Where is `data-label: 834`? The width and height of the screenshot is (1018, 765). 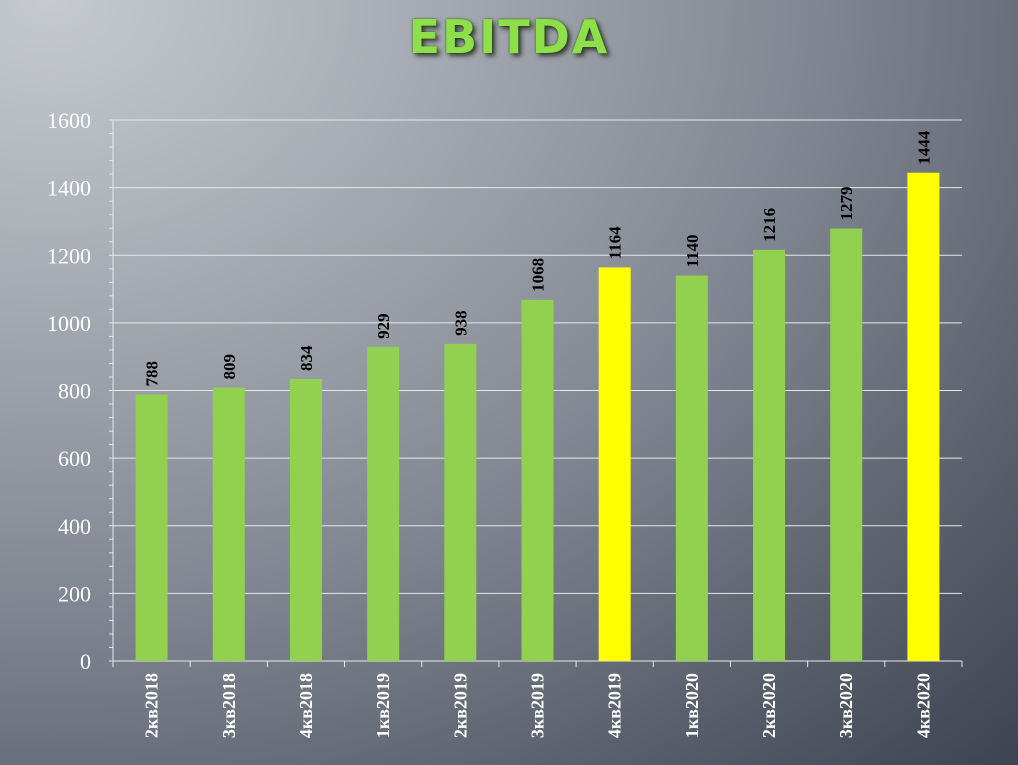 data-label: 834 is located at coordinates (306, 358).